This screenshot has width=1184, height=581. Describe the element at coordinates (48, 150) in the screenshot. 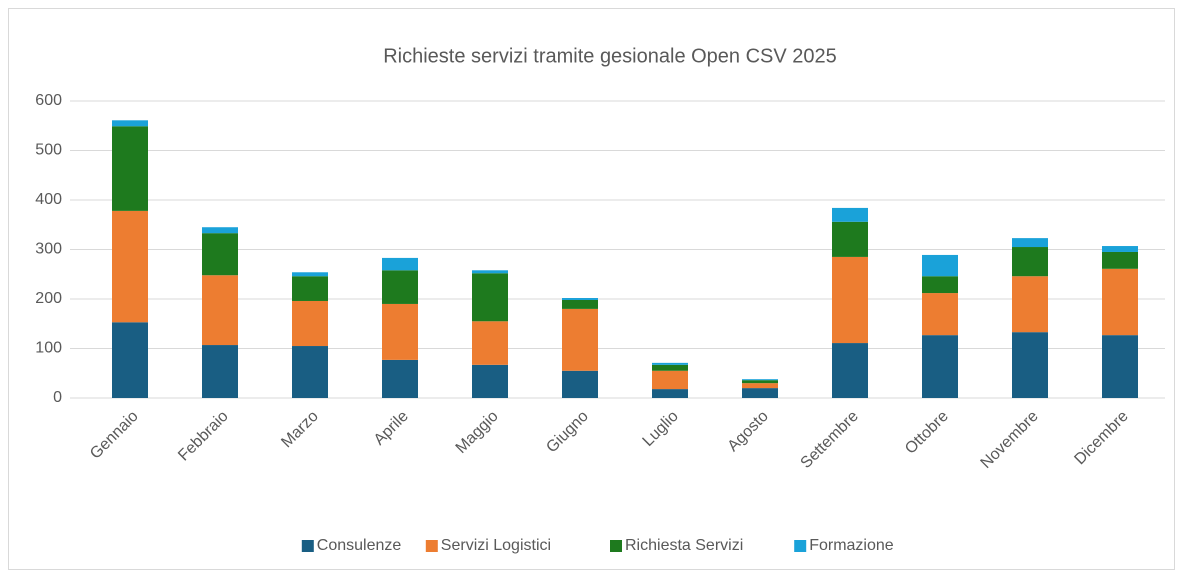

I see `y-tick-label: 500` at that location.